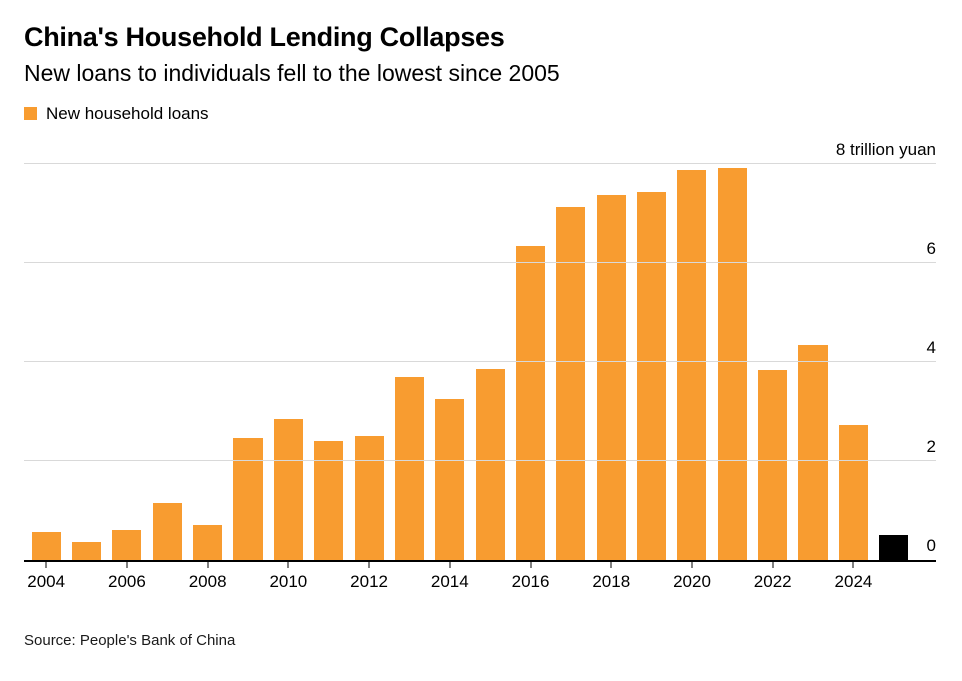  Describe the element at coordinates (264, 37) in the screenshot. I see `chart-title: China's Household Lending Collapses` at that location.